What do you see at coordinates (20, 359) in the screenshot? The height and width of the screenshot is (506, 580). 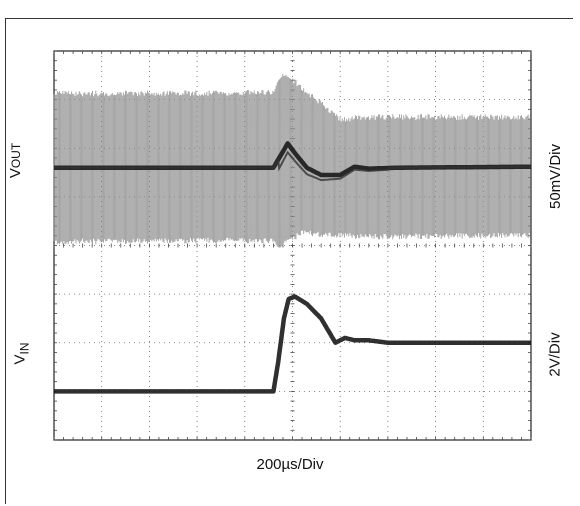 I see `vin-label-main: V` at bounding box center [20, 359].